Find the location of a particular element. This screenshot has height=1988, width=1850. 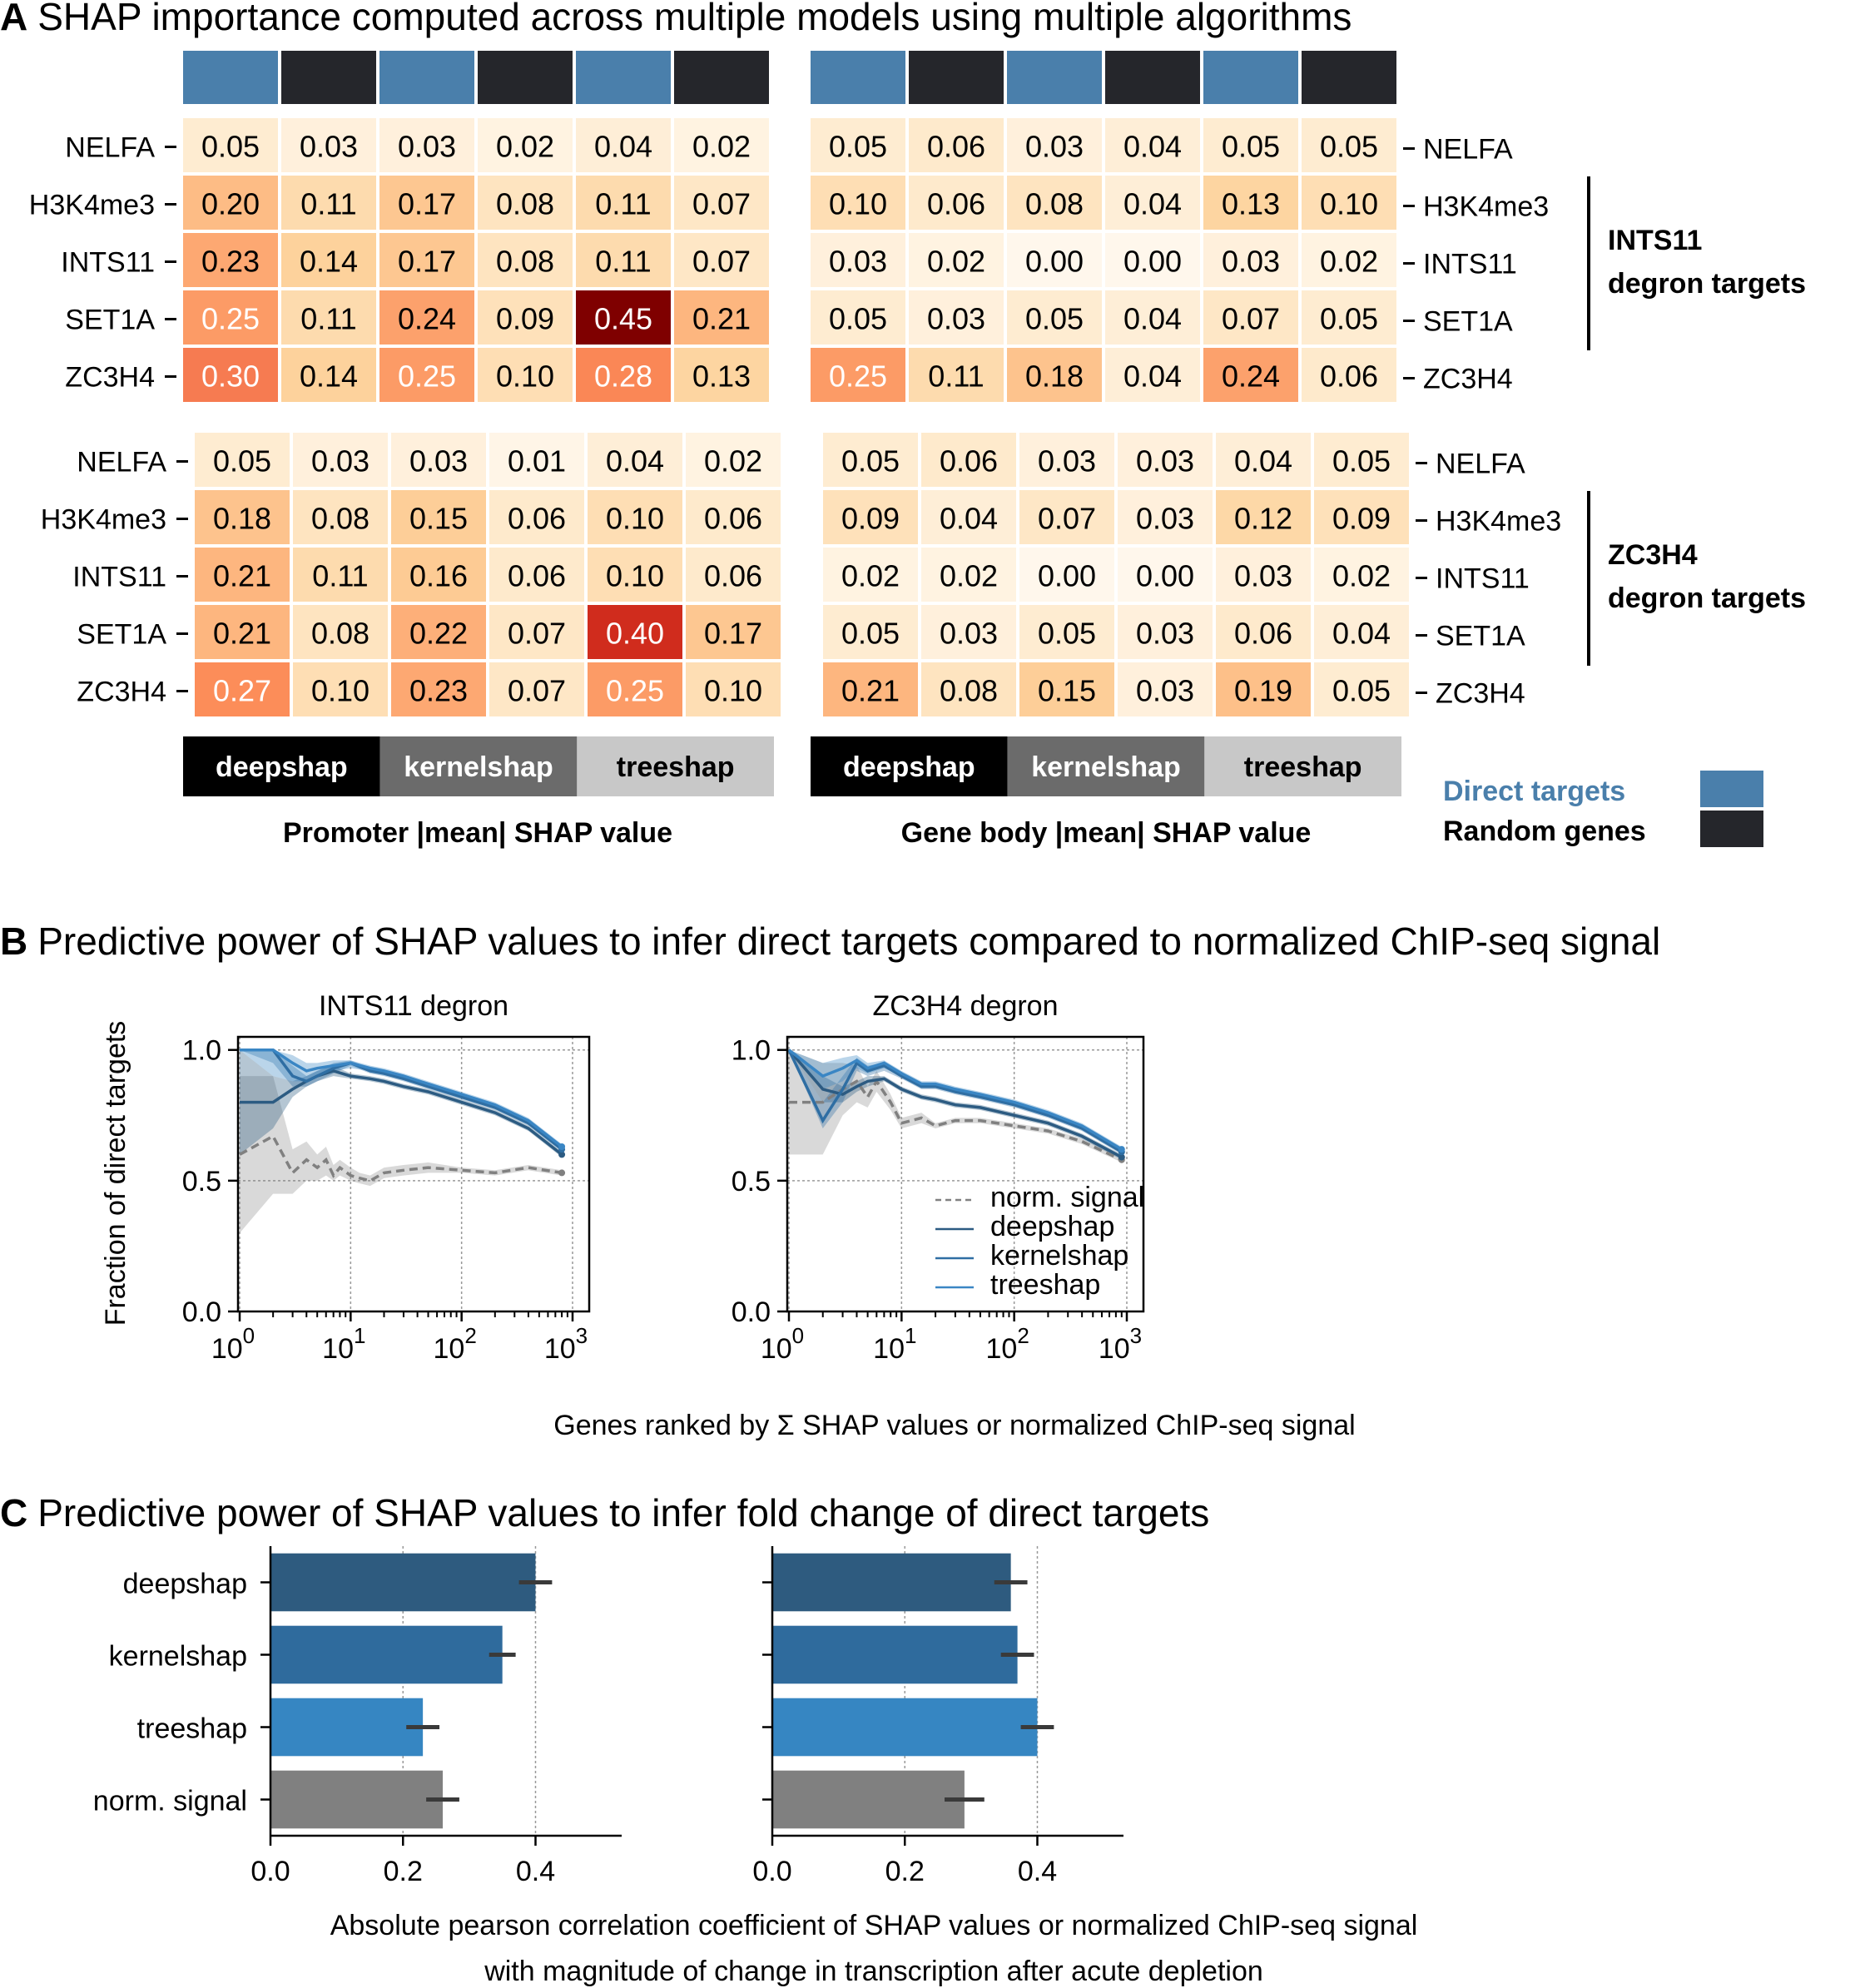

heatmap-value: 0.01 is located at coordinates (537, 461).